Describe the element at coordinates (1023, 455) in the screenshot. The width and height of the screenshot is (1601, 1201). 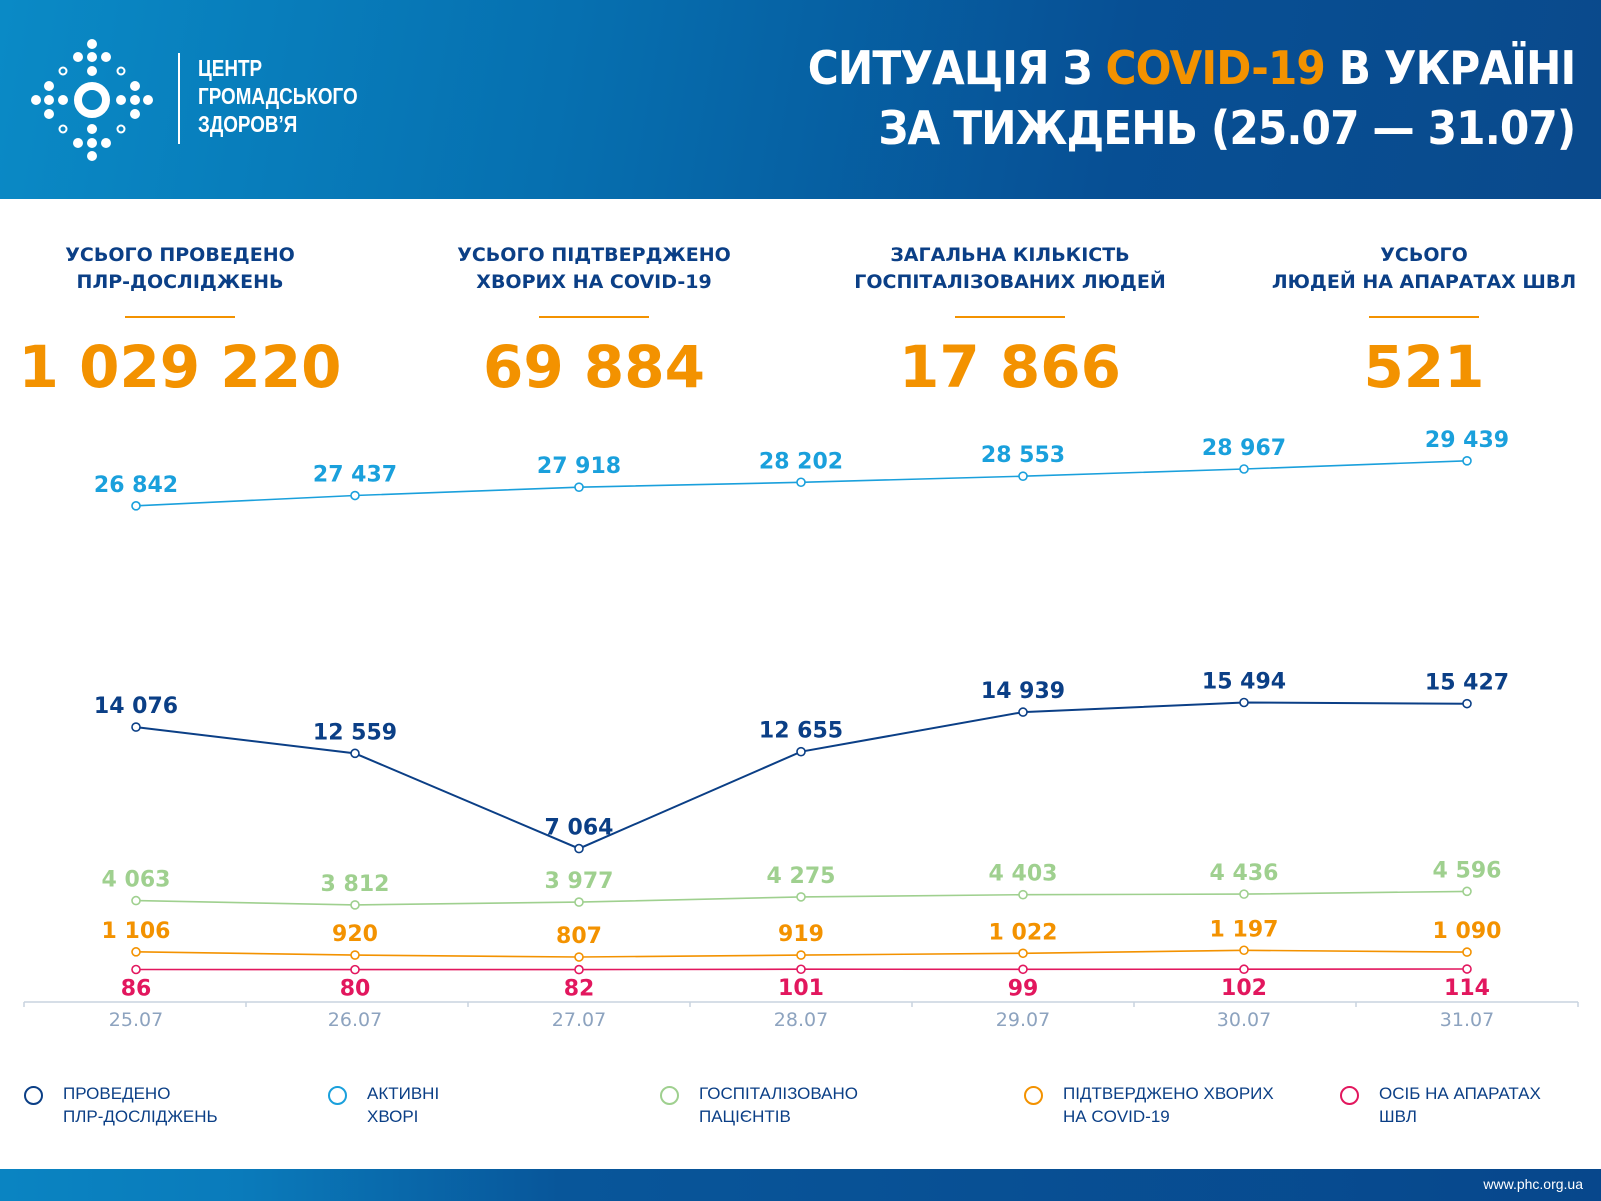
I see `data-label: 28 553` at that location.